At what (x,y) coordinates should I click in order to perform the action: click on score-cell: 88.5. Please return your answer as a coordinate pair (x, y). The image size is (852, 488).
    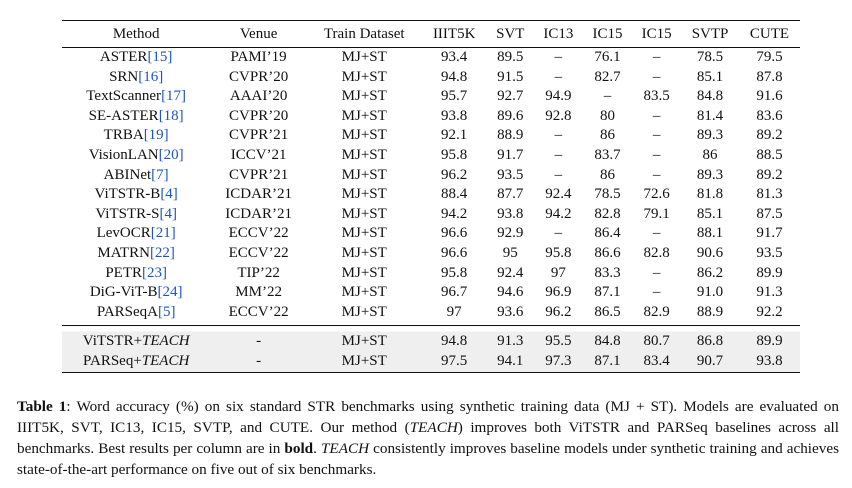
    Looking at the image, I should click on (769, 154).